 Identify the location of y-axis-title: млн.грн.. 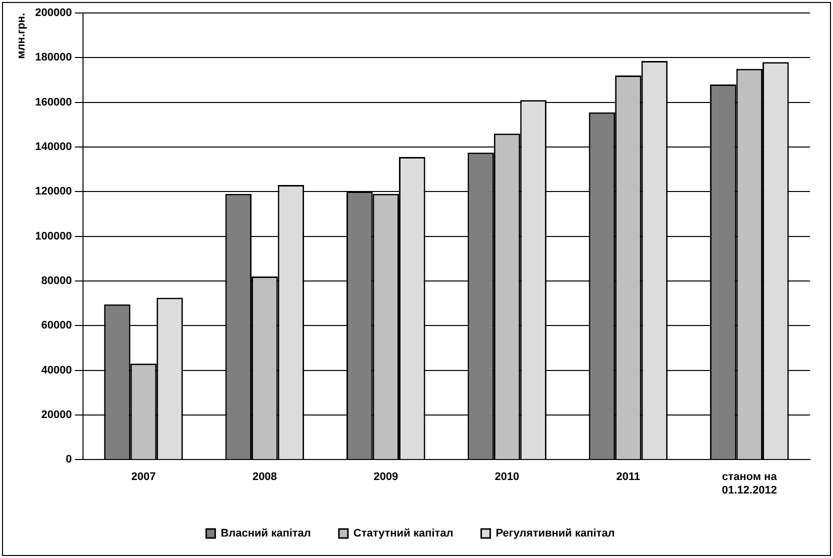
(22, 36).